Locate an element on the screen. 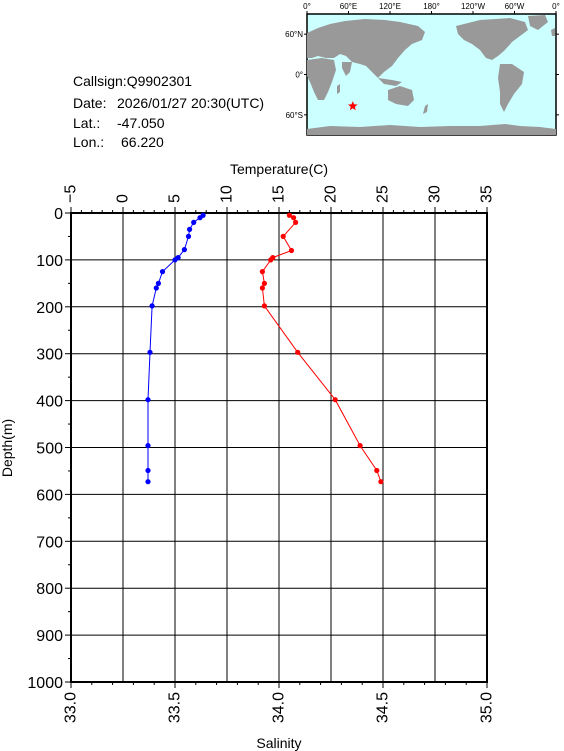  salinity-tick-label: 34.5 is located at coordinates (383, 707).